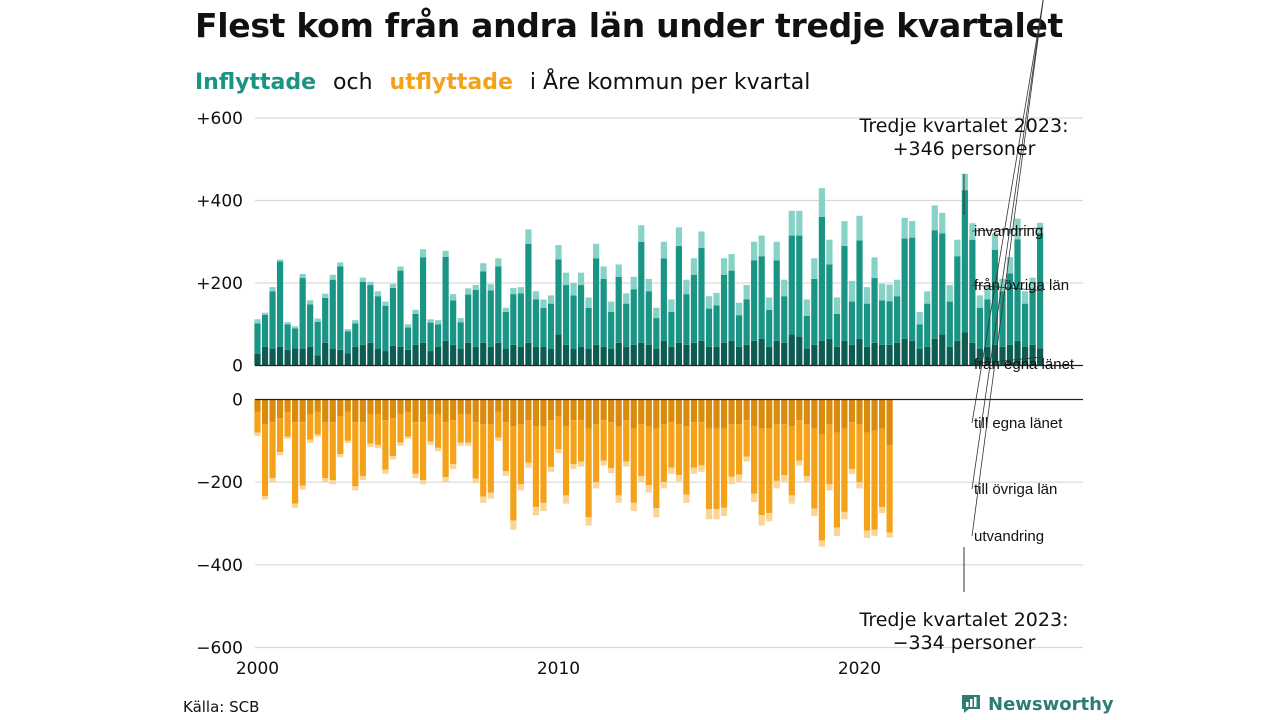 Image resolution: width=1280 pixels, height=720 pixels. What do you see at coordinates (1018, 423) in the screenshot?
I see `label-to-own-county: till egna länet` at bounding box center [1018, 423].